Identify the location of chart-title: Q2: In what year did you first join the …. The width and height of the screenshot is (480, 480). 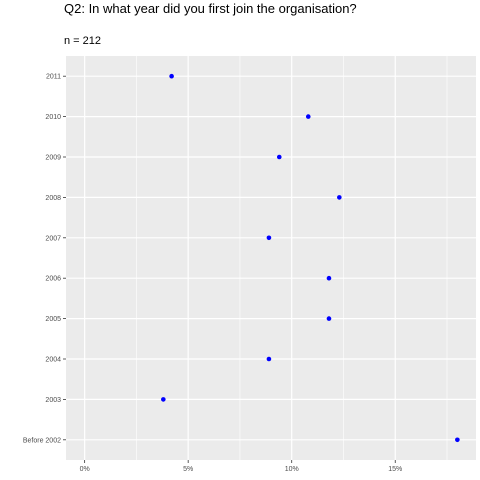
(210, 8).